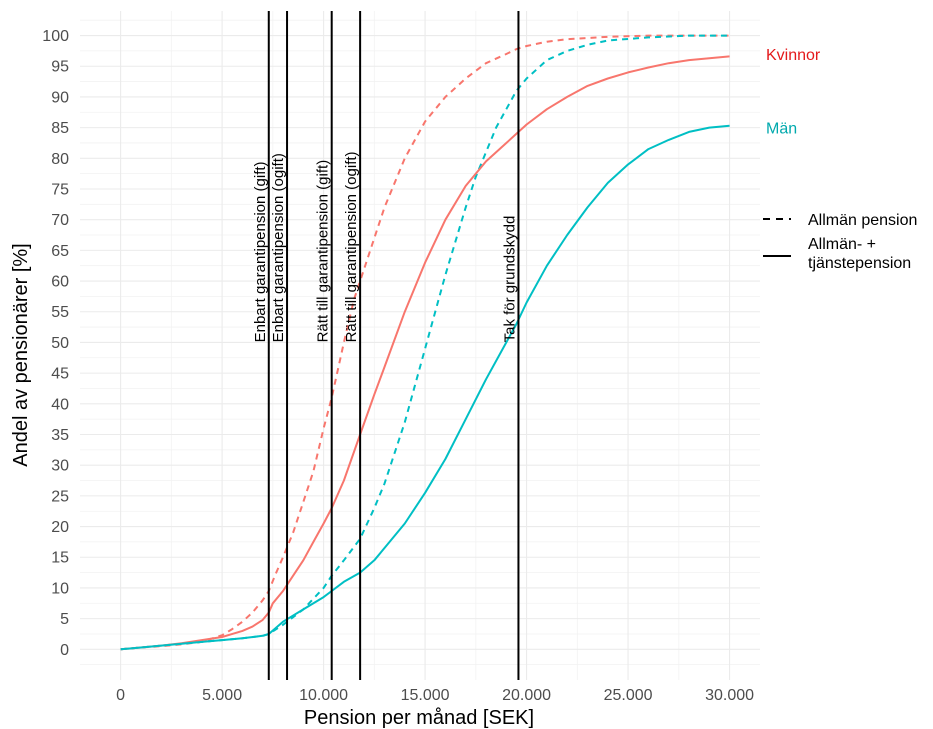  What do you see at coordinates (21, 354) in the screenshot?
I see `y-axis-title: Andel av pensionärer [%]` at bounding box center [21, 354].